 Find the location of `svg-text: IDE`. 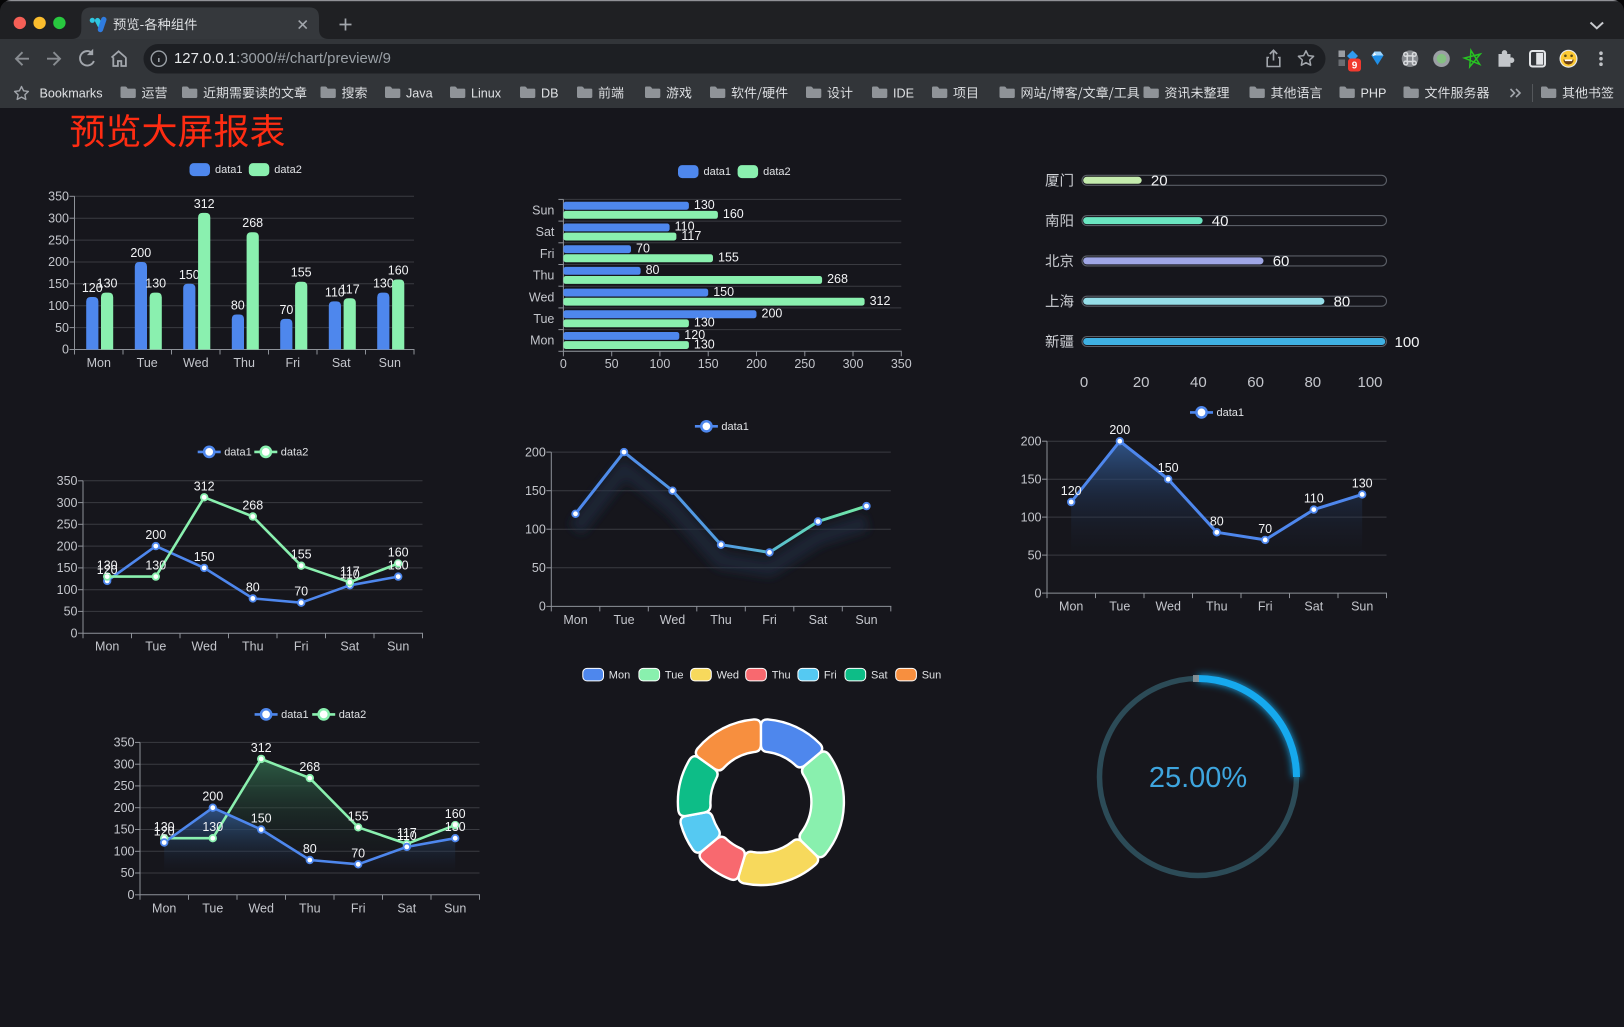

svg-text: IDE is located at coordinates (903, 93).